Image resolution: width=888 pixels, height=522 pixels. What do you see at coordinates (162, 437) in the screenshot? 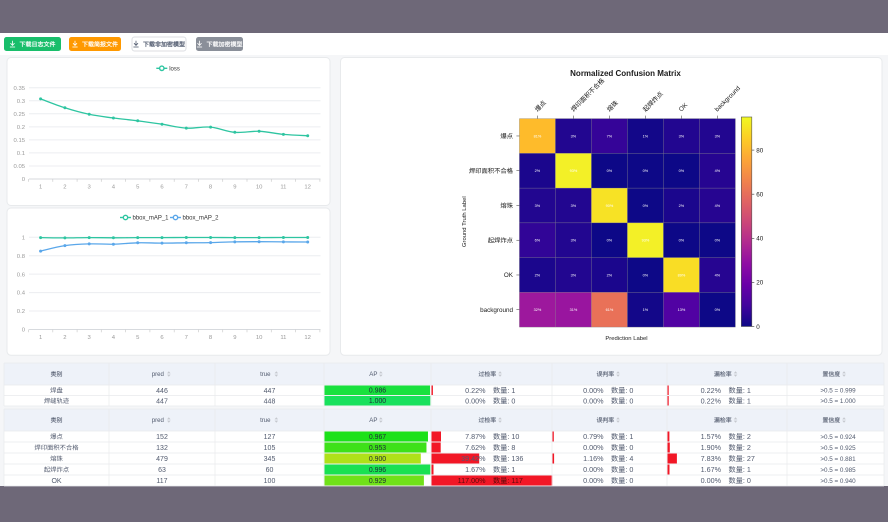
I see `svg-text: 152` at bounding box center [162, 437].